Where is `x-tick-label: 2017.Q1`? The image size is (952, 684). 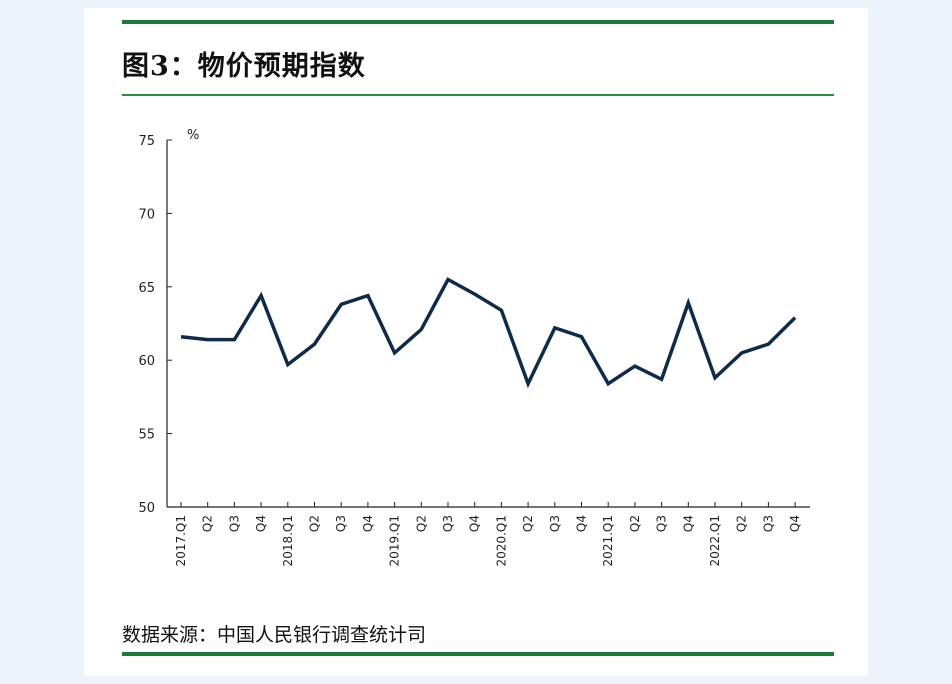 x-tick-label: 2017.Q1 is located at coordinates (181, 540).